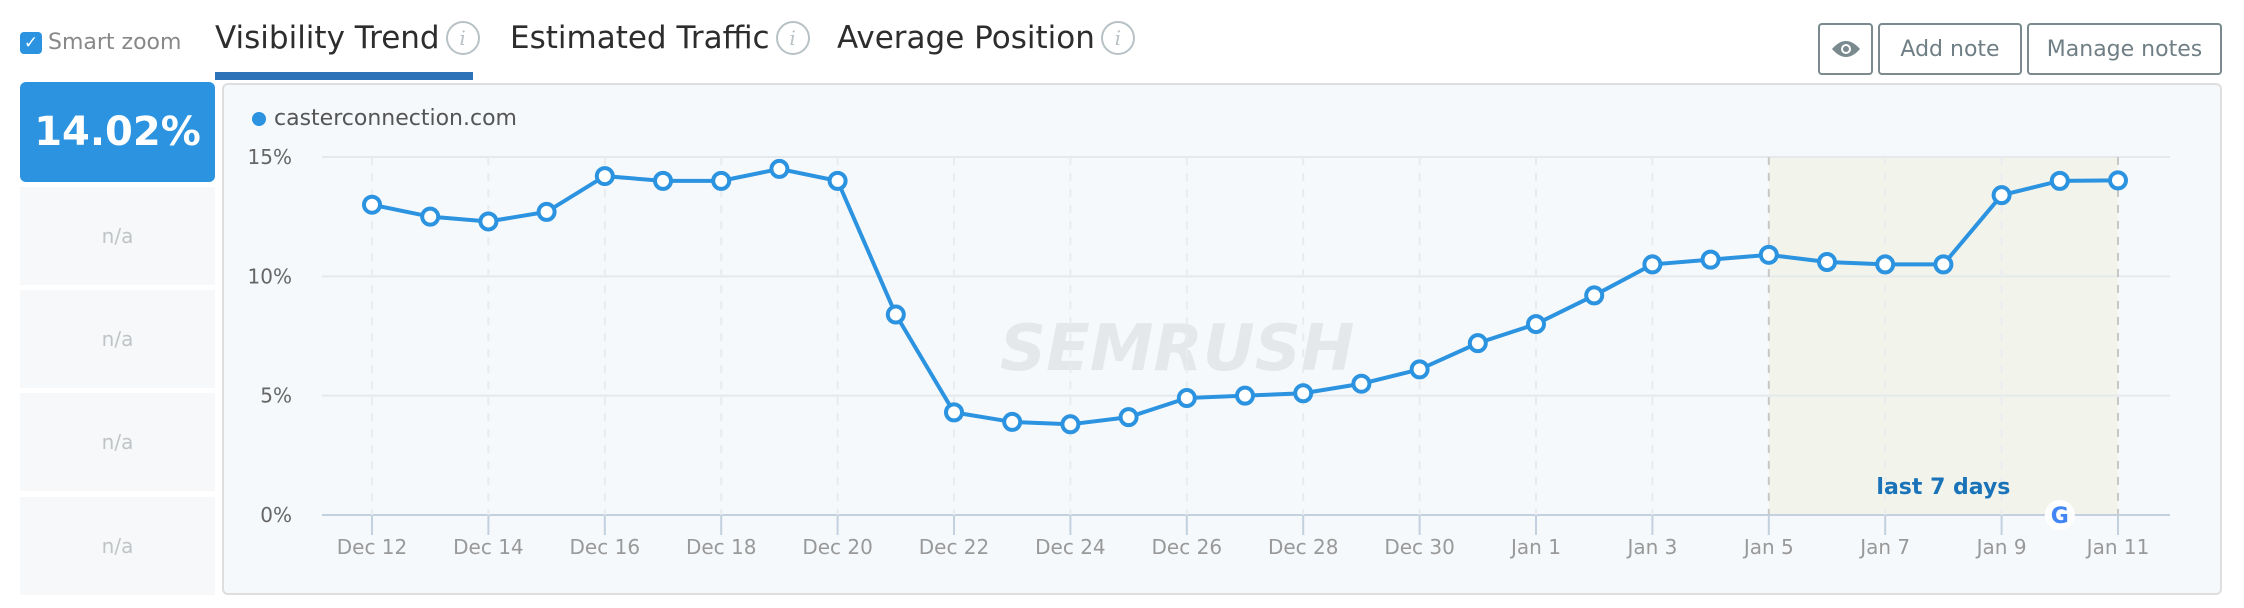  What do you see at coordinates (640, 38) in the screenshot?
I see `tab-label: Estimated Traffic` at bounding box center [640, 38].